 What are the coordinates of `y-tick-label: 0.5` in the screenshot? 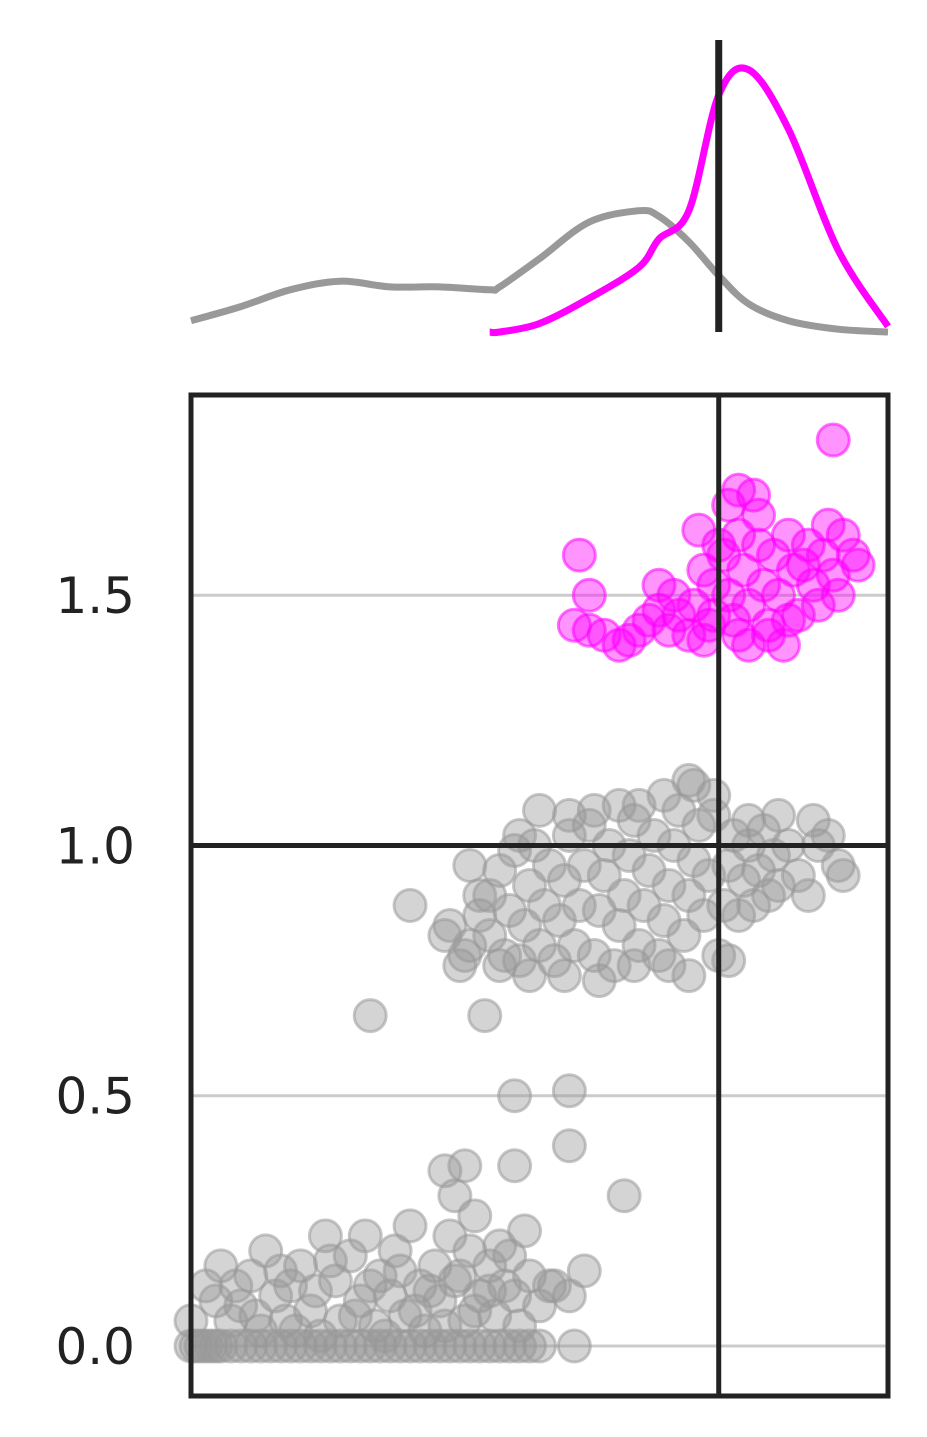 It's located at (95, 1097).